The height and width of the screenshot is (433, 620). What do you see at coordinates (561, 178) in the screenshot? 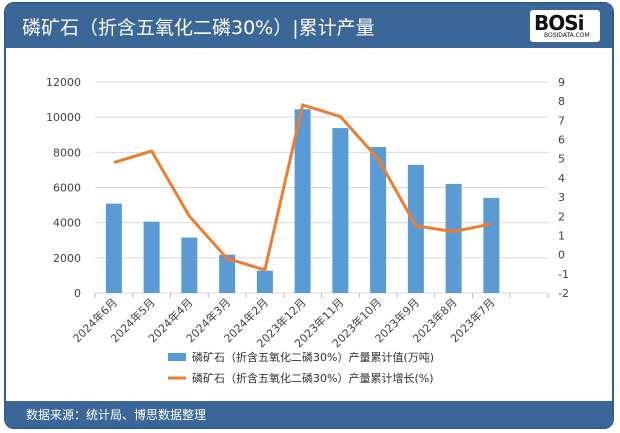
I see `y-right-tick: 4` at bounding box center [561, 178].